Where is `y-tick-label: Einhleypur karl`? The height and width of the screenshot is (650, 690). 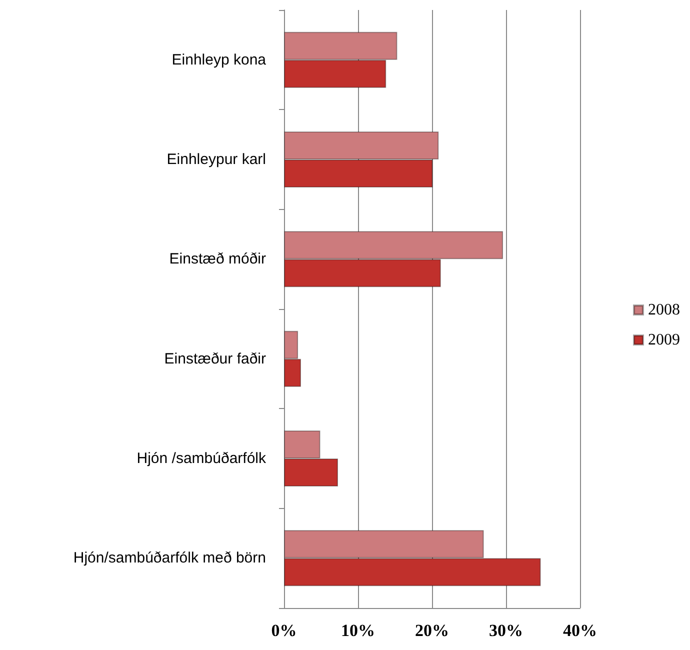 y-tick-label: Einhleypur karl is located at coordinates (216, 159).